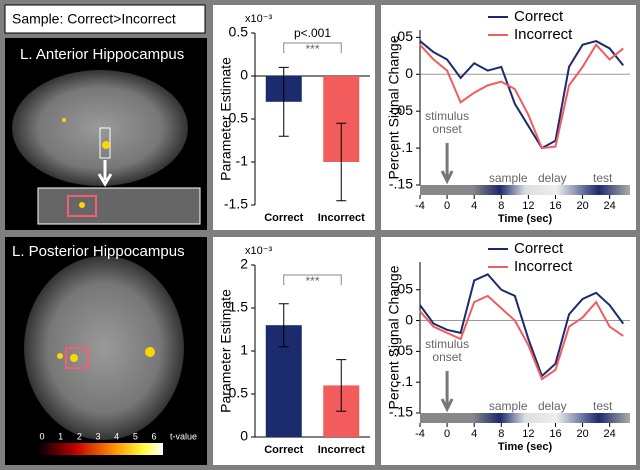 The width and height of the screenshot is (640, 470). I want to click on colorbar-tick: 3, so click(97, 436).